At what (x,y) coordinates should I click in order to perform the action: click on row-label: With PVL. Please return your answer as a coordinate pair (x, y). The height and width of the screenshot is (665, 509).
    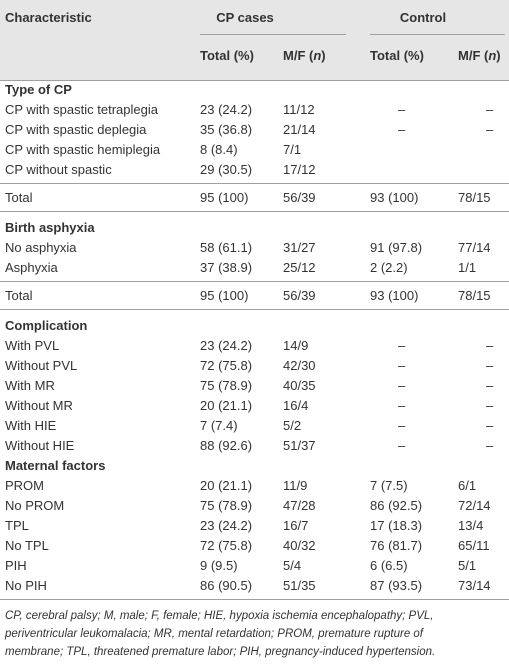
    Looking at the image, I should click on (32, 345).